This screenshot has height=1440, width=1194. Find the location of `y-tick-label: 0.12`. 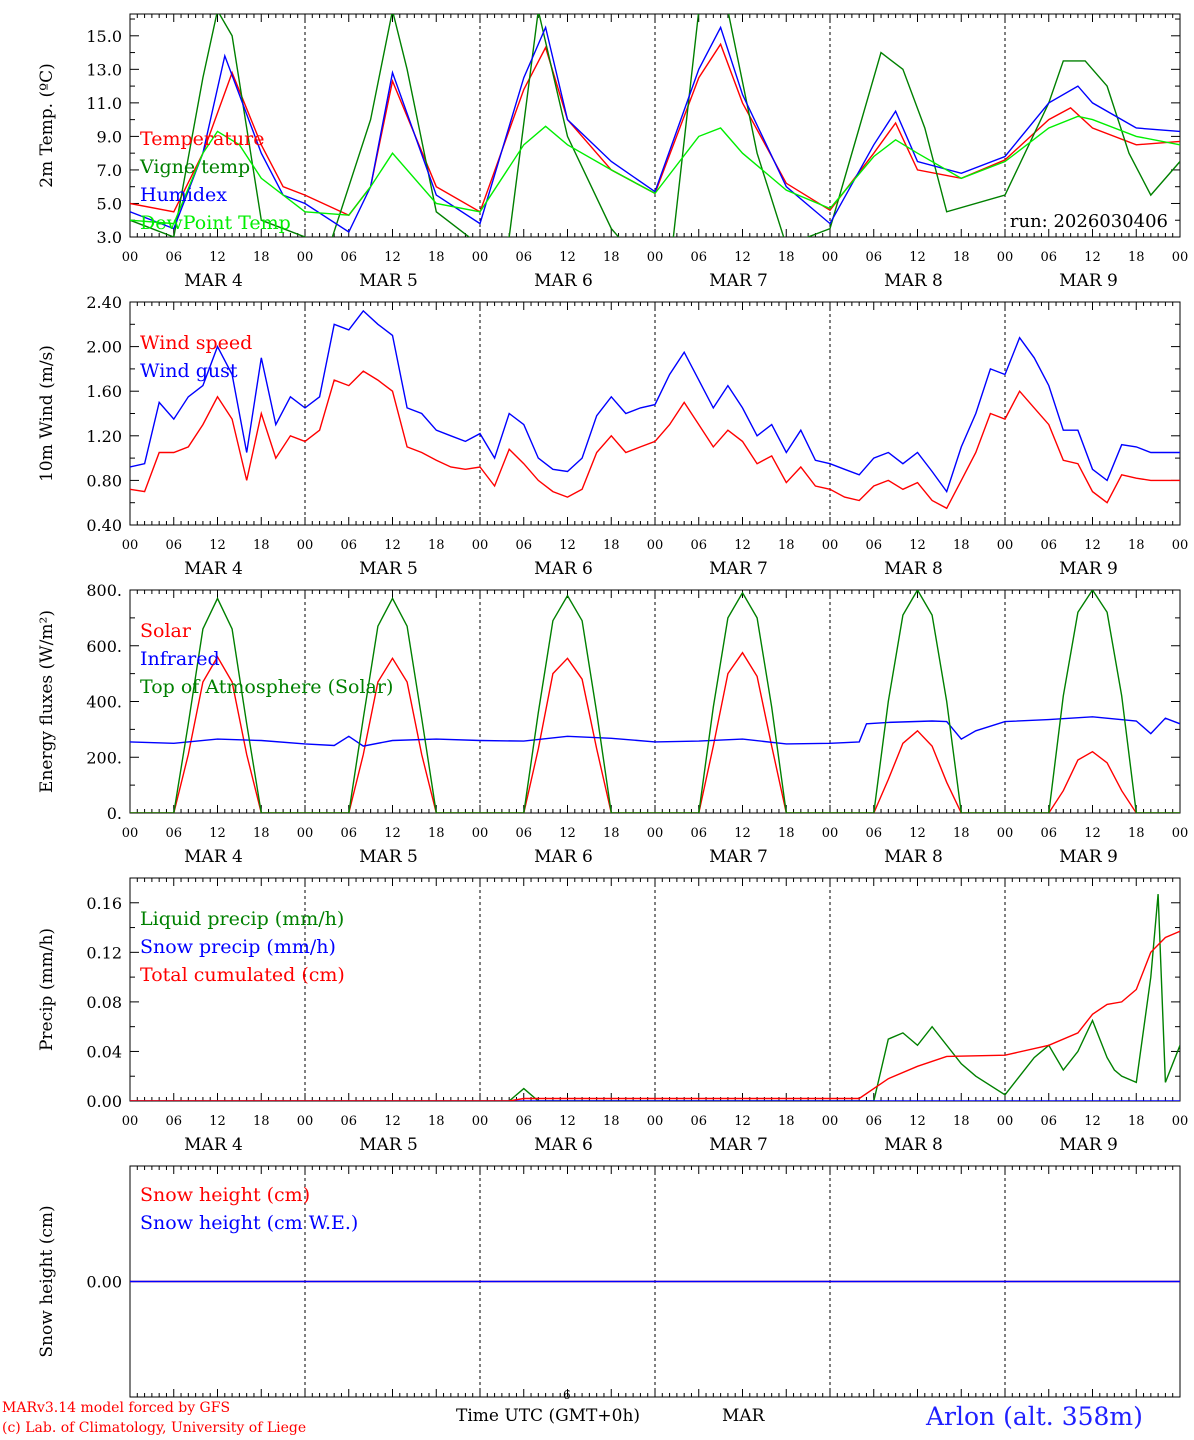

y-tick-label: 0.12 is located at coordinates (104, 952).